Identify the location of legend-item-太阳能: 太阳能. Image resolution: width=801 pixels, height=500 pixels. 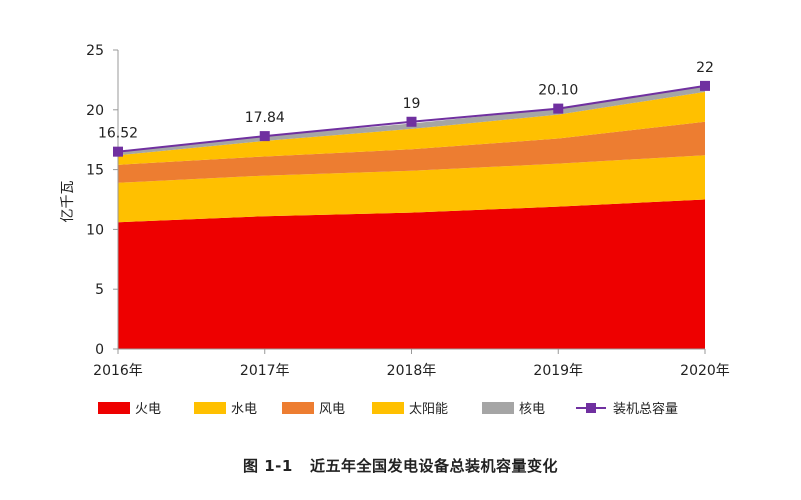
(410, 409).